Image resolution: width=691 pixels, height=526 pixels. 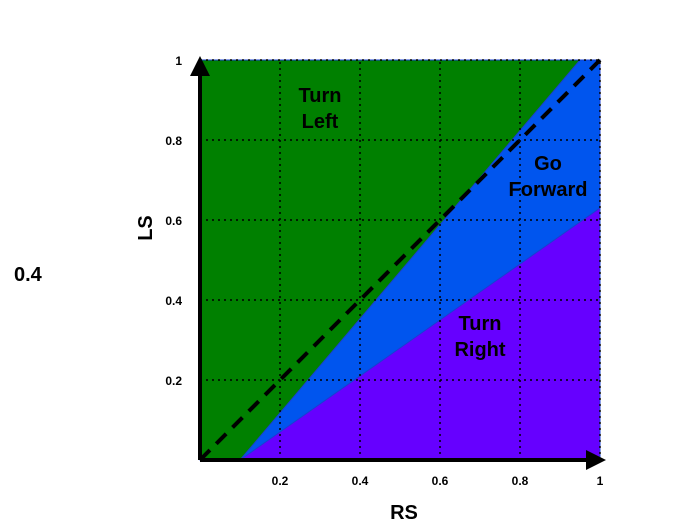 What do you see at coordinates (479, 337) in the screenshot?
I see `label-turn-right: Turn Right` at bounding box center [479, 337].